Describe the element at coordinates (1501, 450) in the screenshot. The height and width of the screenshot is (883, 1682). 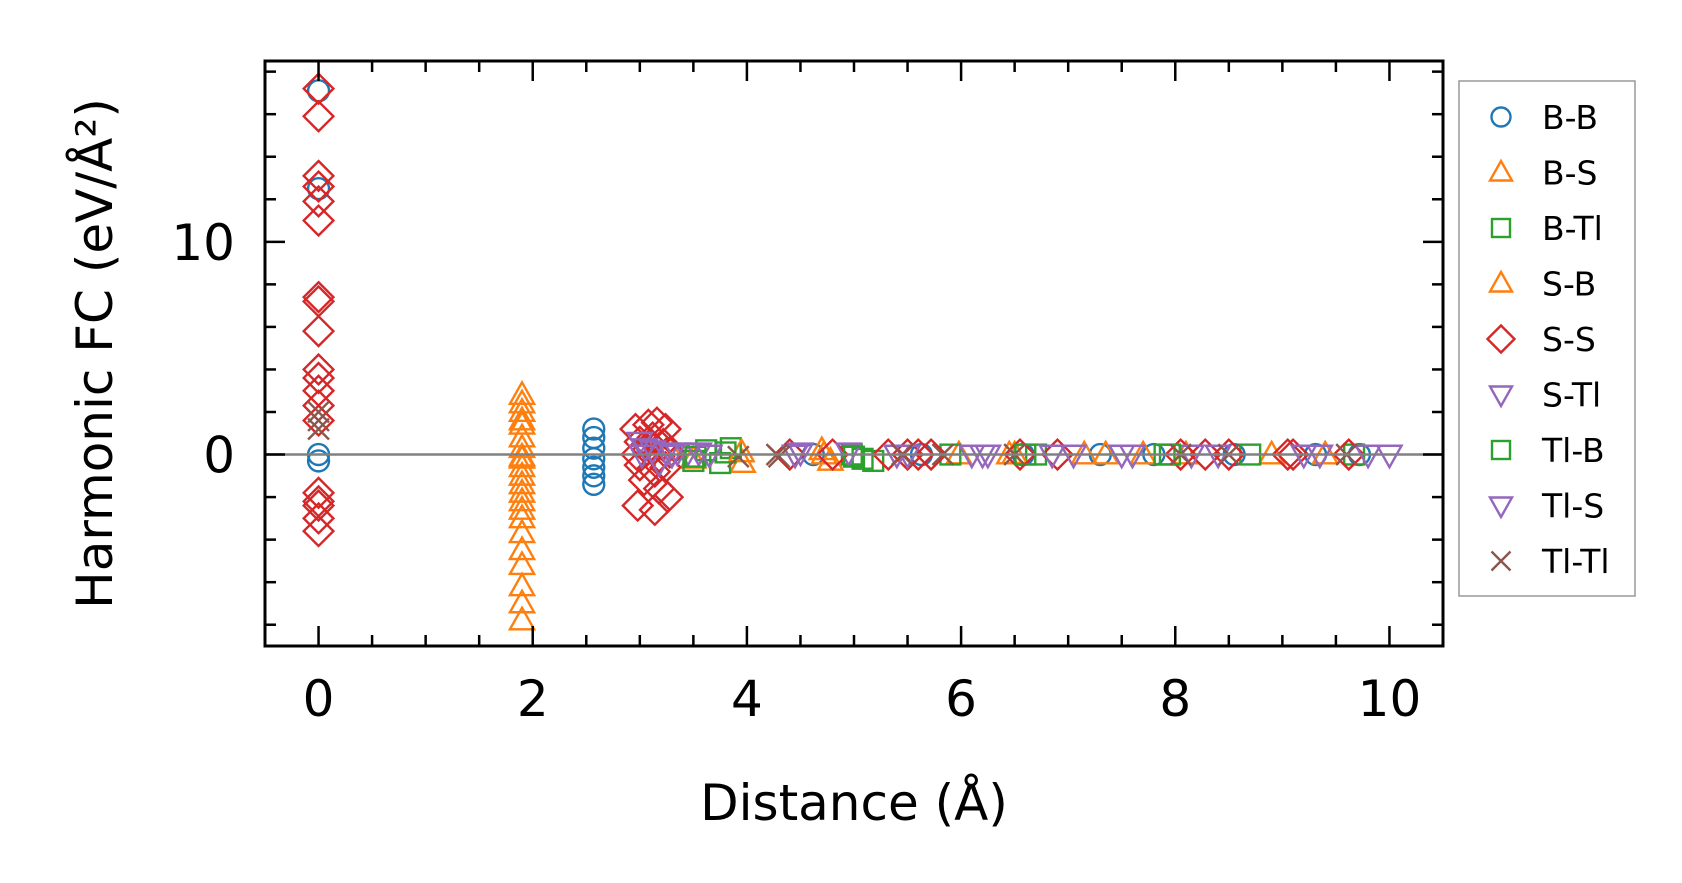
I see `legend-marker-tl-b` at that location.